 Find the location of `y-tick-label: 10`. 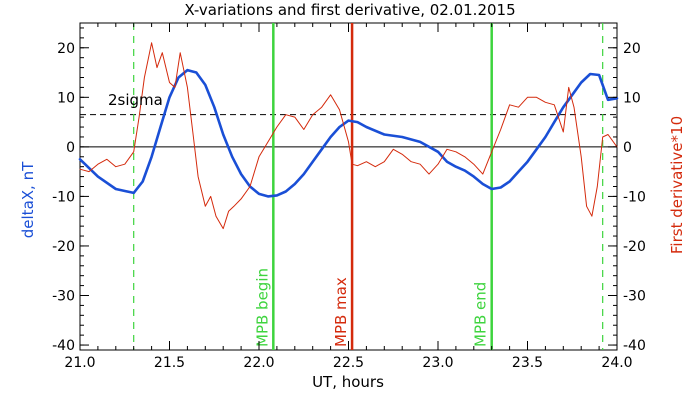

y-tick-label: 10 is located at coordinates (66, 98).